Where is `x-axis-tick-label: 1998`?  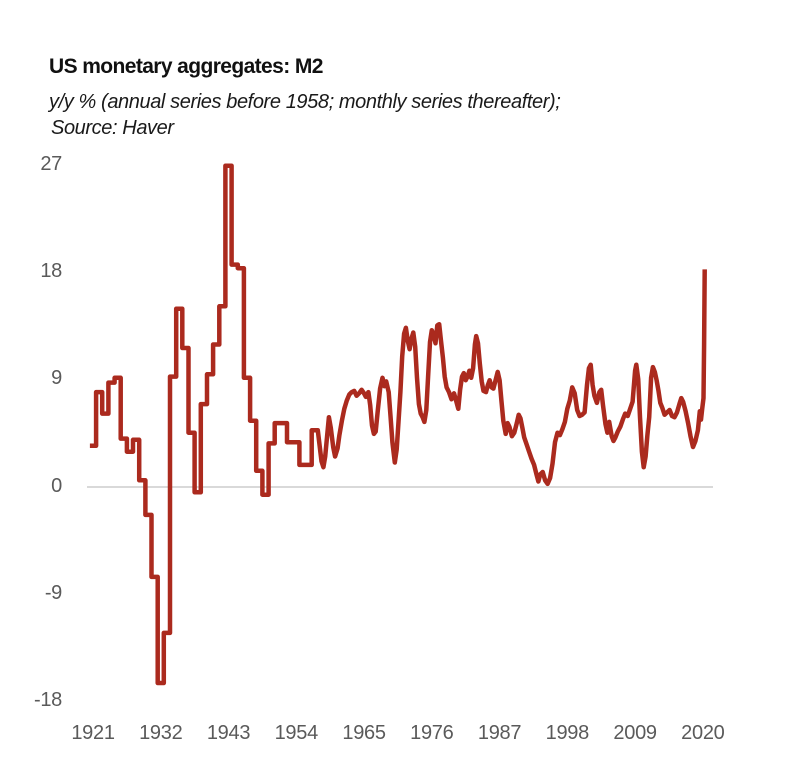
x-axis-tick-label: 1998 is located at coordinates (567, 733).